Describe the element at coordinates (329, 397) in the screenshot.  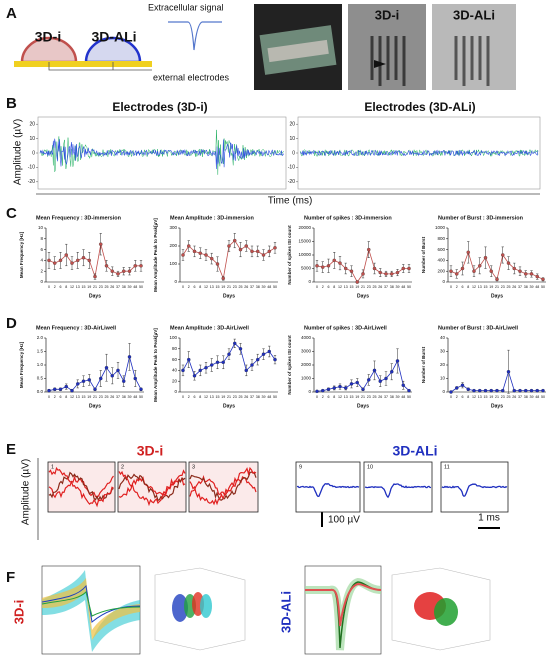
I see `x-tick-label: 6` at that location.